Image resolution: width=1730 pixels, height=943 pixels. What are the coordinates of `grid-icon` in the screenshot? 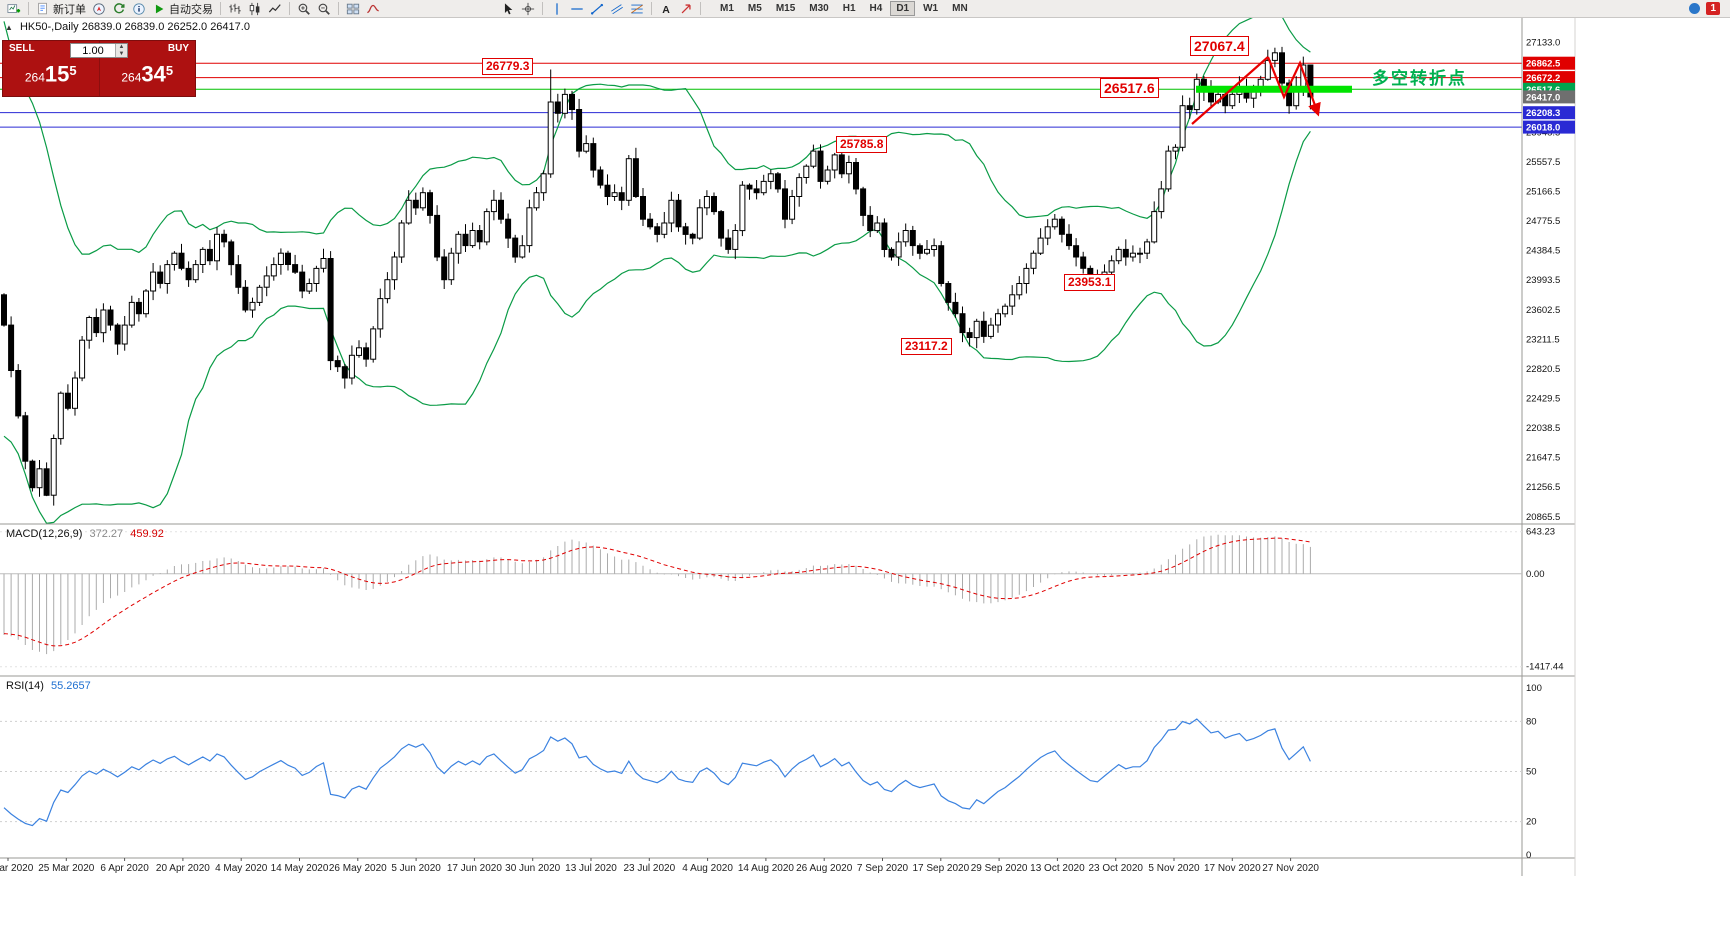 It's located at (353, 8).